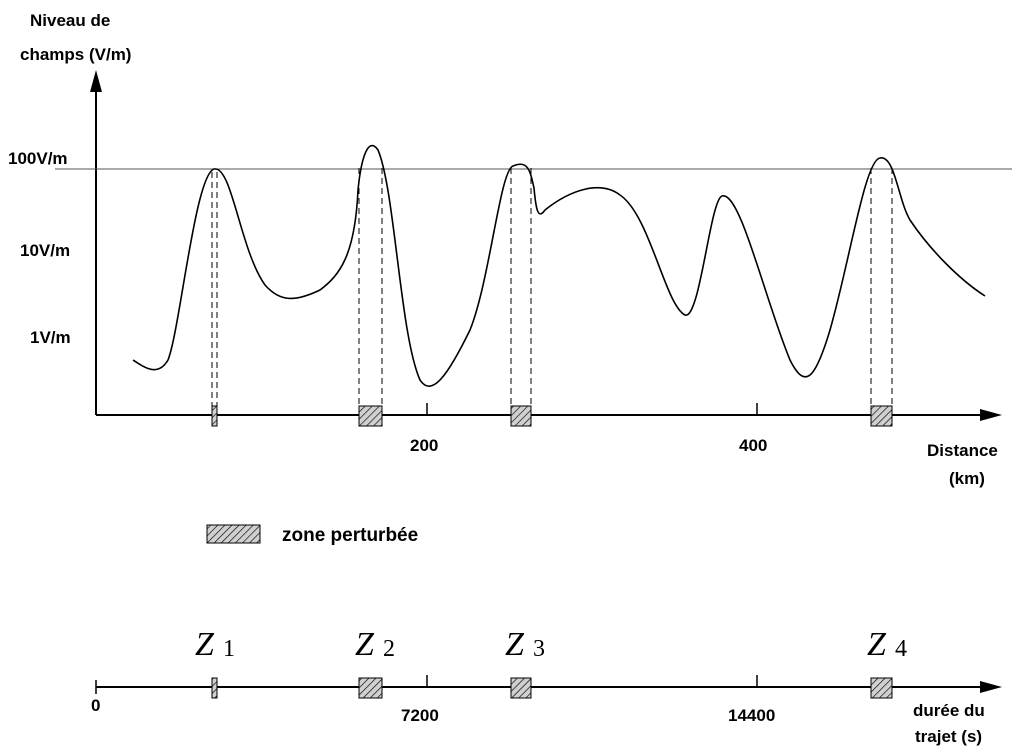 The height and width of the screenshot is (748, 1026). Describe the element at coordinates (214, 416) in the screenshot. I see `zone1-marker-top` at that location.